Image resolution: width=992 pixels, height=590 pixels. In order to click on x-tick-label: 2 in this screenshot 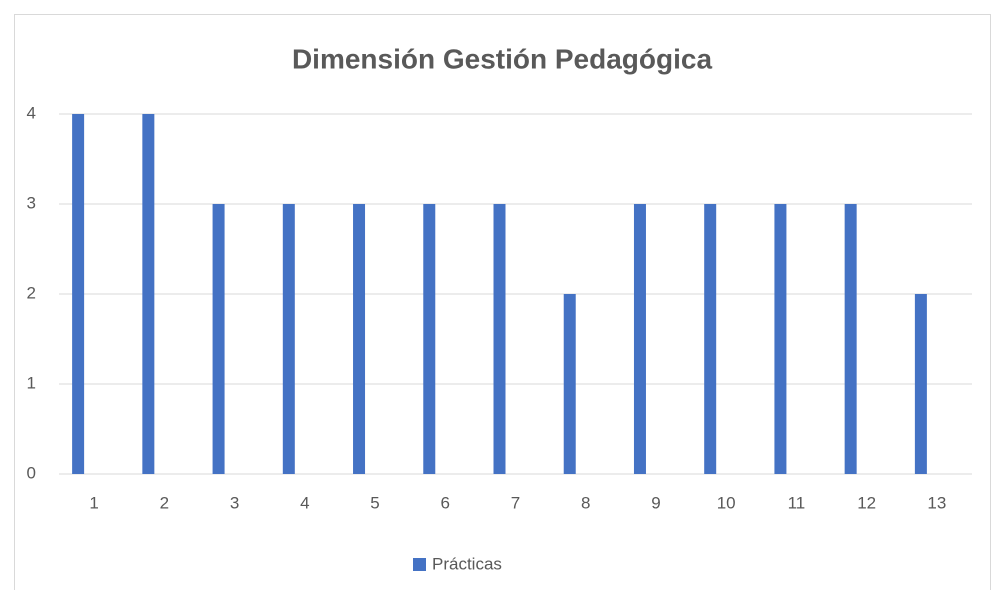, I will do `click(164, 502)`.